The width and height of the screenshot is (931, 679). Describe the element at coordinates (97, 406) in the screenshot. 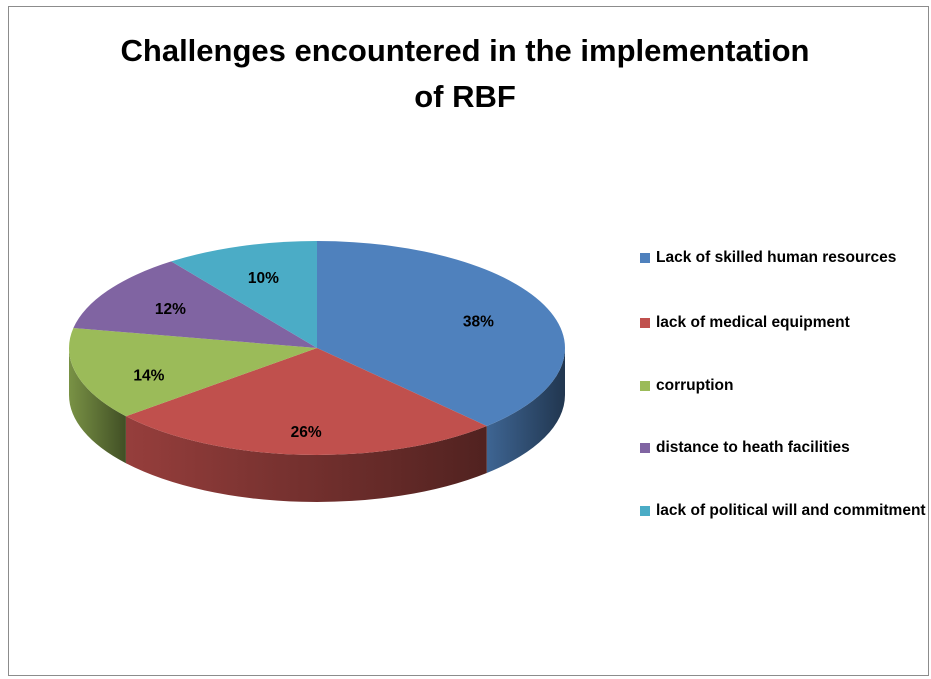

I see `pie-side-corruption` at that location.